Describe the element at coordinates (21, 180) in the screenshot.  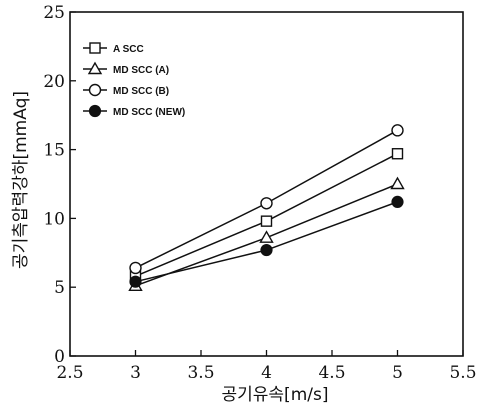
I see `y-axis-title: 공기측압력강하[mmAq]` at that location.